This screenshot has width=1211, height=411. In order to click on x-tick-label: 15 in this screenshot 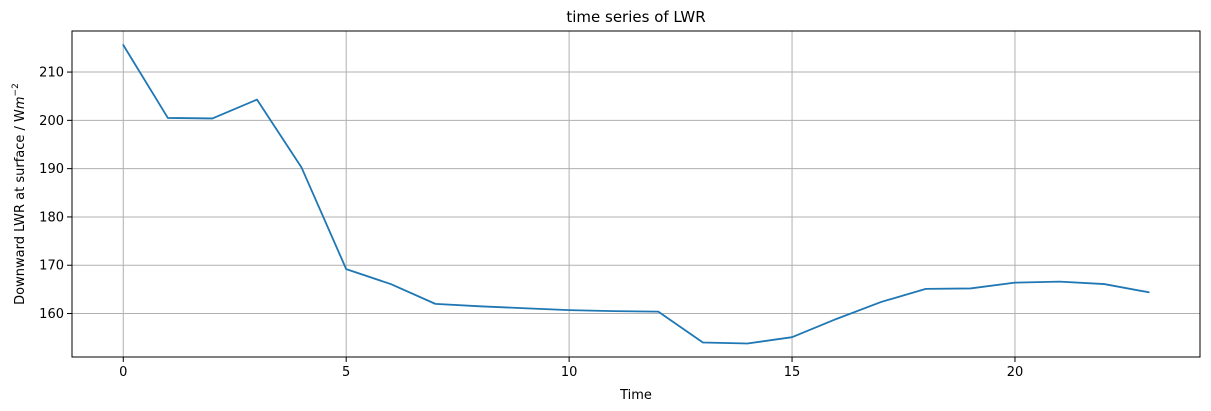, I will do `click(792, 372)`.